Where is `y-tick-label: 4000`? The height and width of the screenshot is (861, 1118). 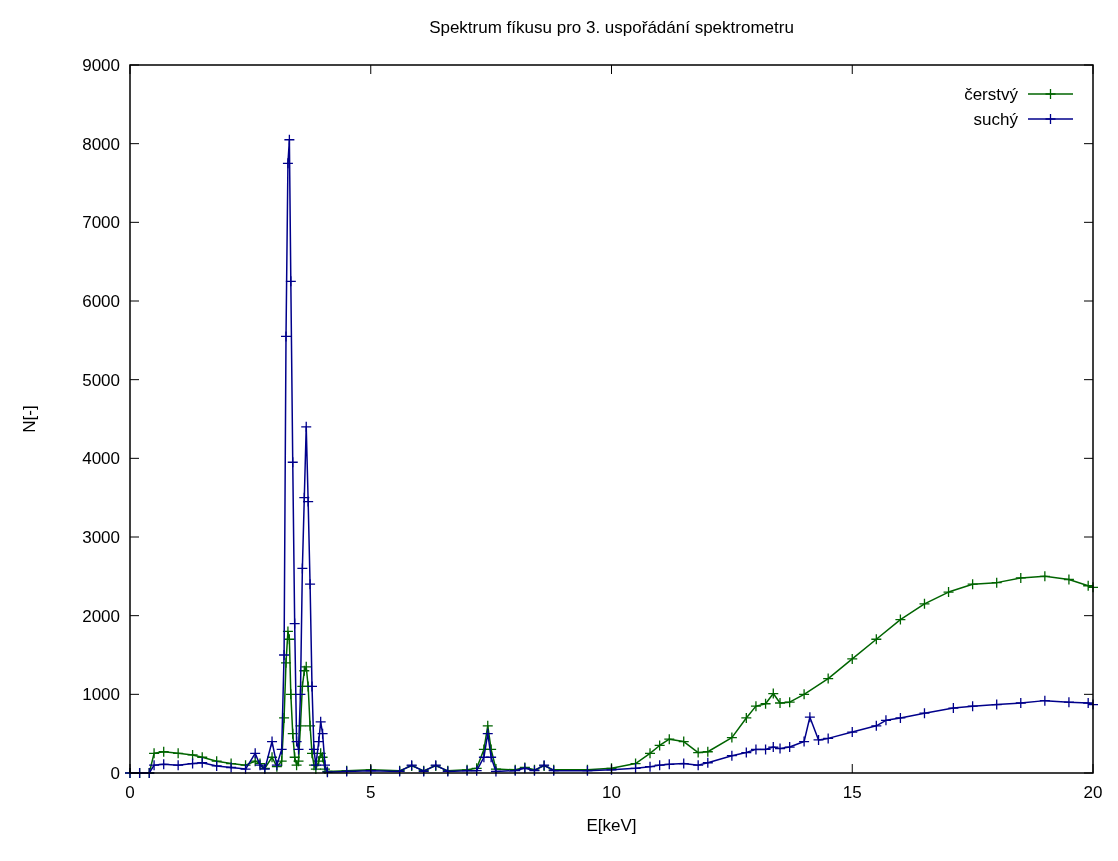 y-tick-label: 4000 is located at coordinates (101, 459).